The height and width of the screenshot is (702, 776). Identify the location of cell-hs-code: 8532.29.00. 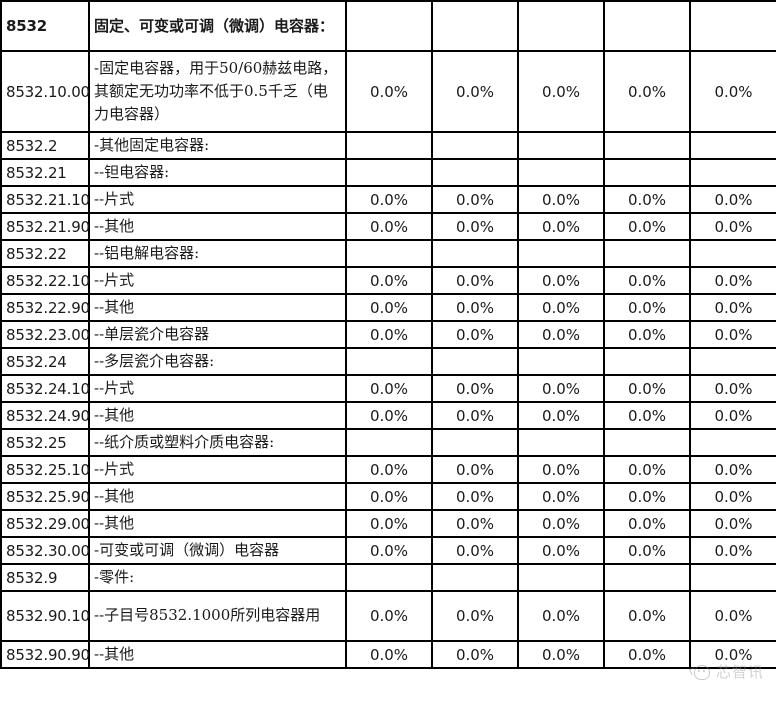
(45, 523).